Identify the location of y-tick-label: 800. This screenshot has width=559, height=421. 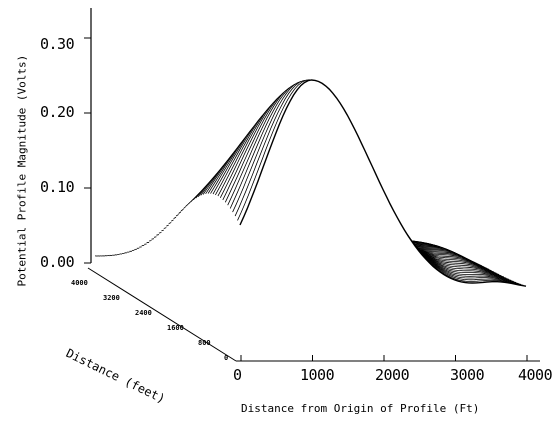
(204, 343).